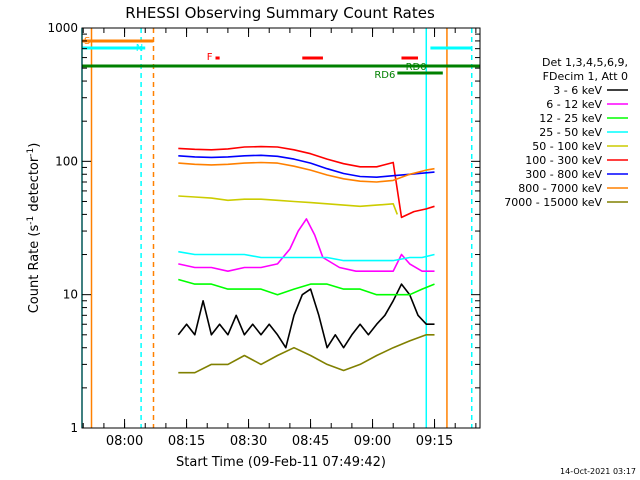  I want to click on legend-label-7: 800 - 7000 keV, so click(560, 188).